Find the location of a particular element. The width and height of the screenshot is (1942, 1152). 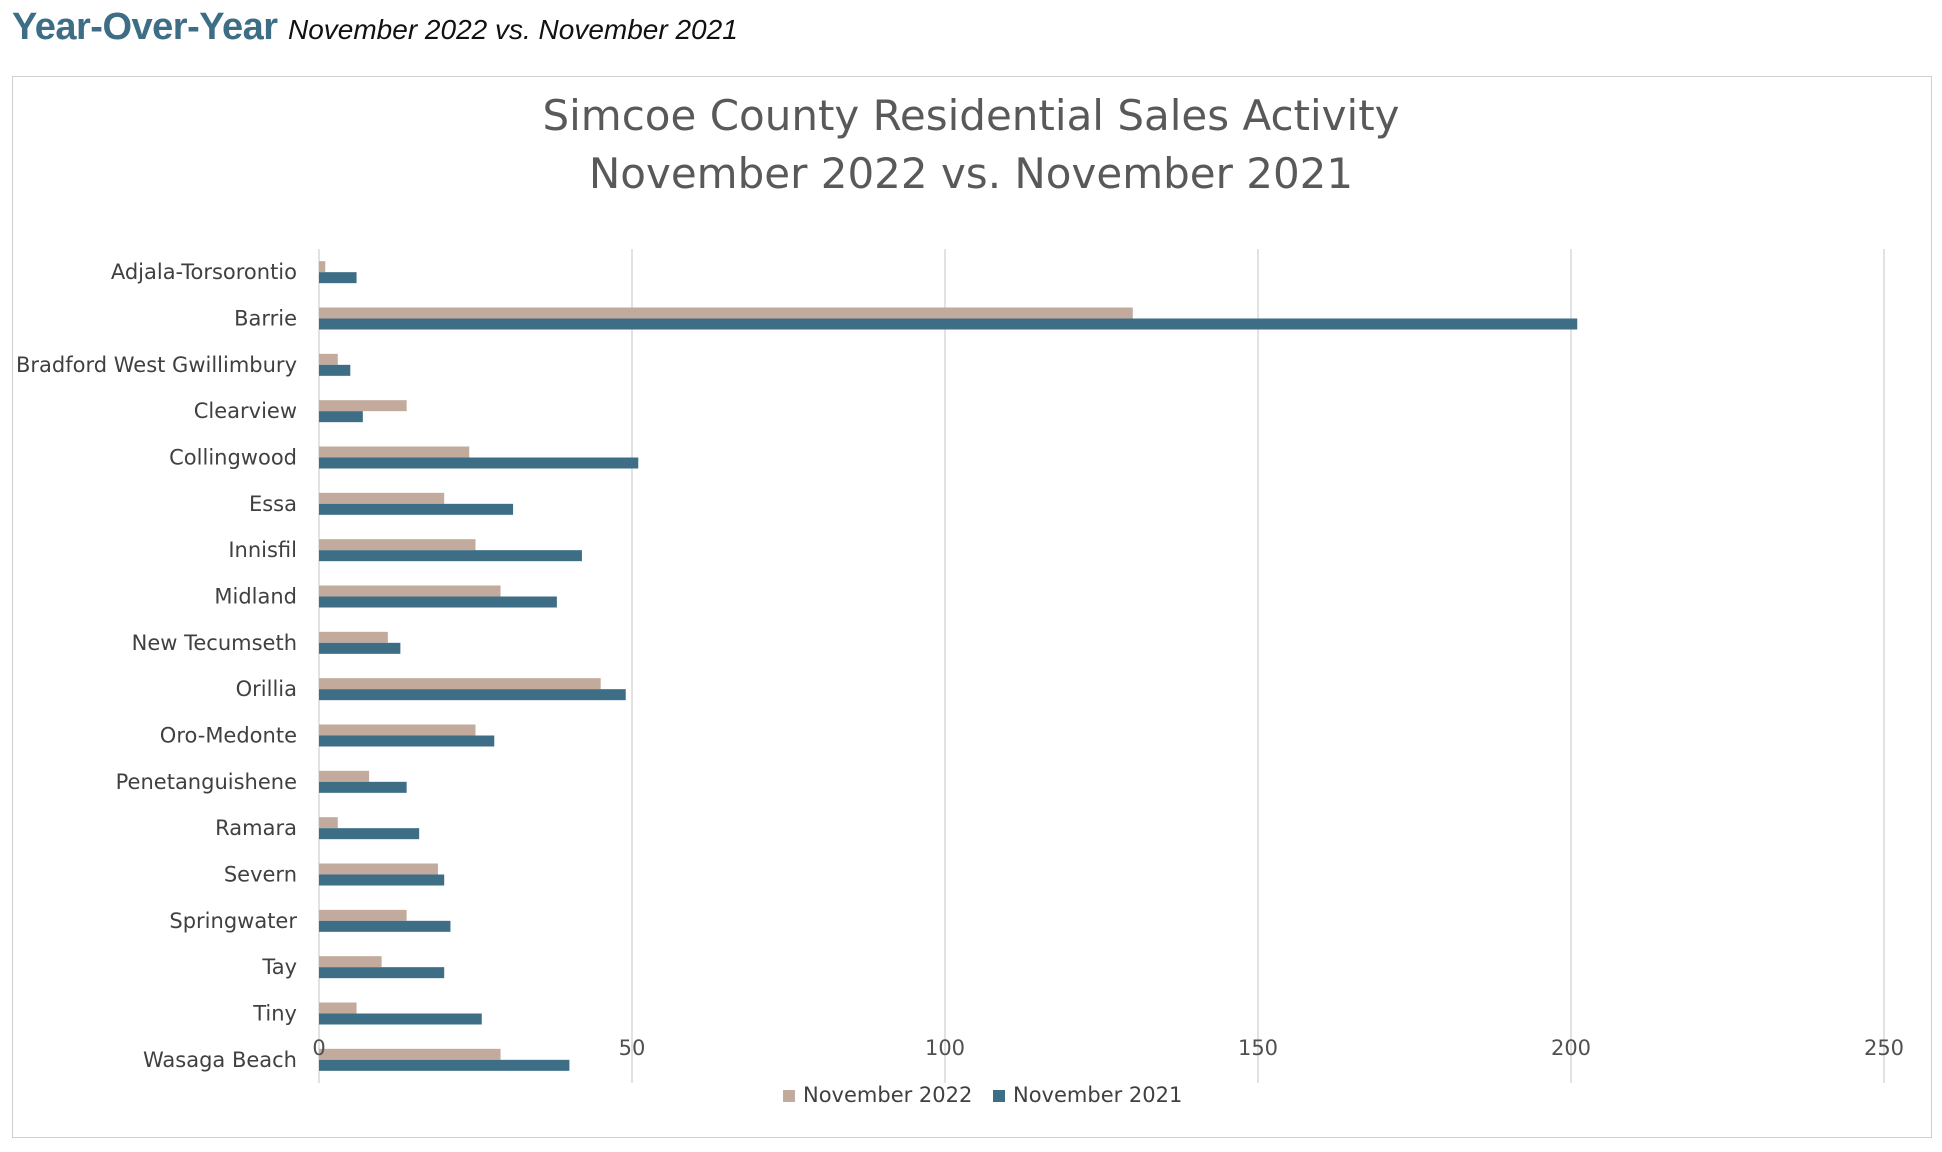

bar-nov-2021-tiny is located at coordinates (400, 1019).